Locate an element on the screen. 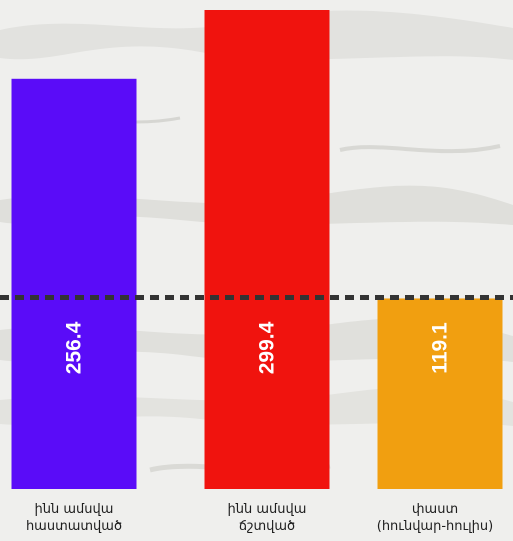 The height and width of the screenshot is (541, 513). bar-value-label-1: 256.4 is located at coordinates (74, 347).